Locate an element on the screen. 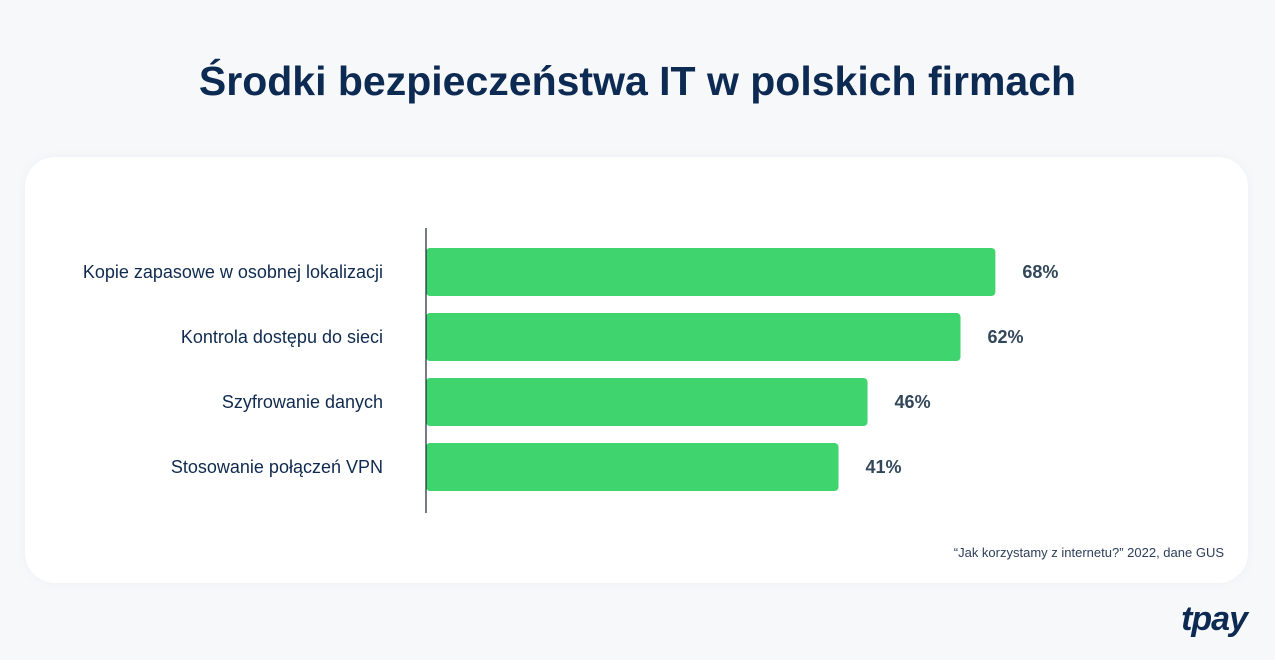 The height and width of the screenshot is (660, 1275). value-label: 41% is located at coordinates (884, 467).